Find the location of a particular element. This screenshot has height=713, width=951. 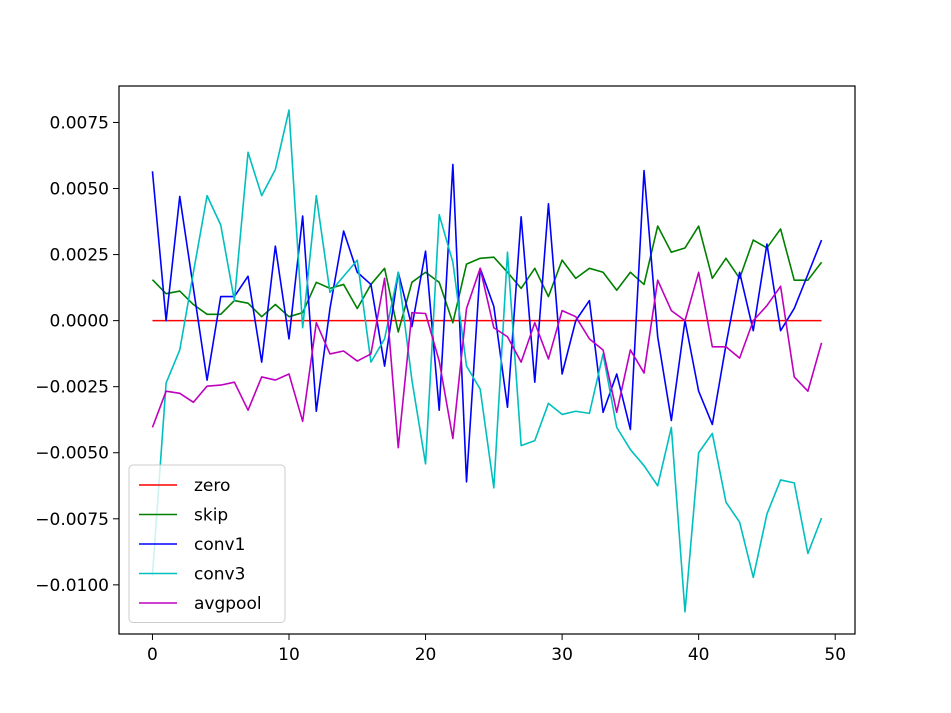

legend-box is located at coordinates (207, 543).